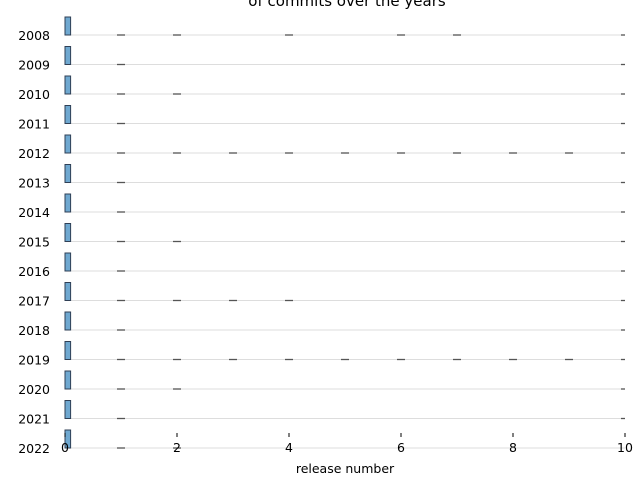 This screenshot has height=480, width=640. What do you see at coordinates (34, 124) in the screenshot?
I see `y-tick-label: 2011` at bounding box center [34, 124].